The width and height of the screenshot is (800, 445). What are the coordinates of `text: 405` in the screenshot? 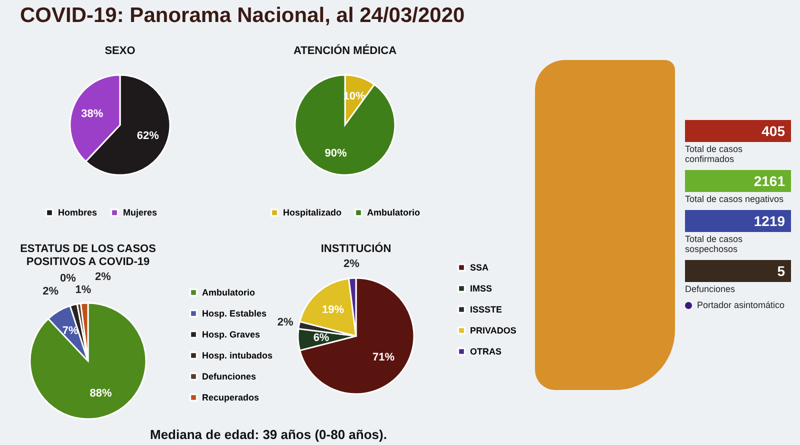 It's located at (738, 131).